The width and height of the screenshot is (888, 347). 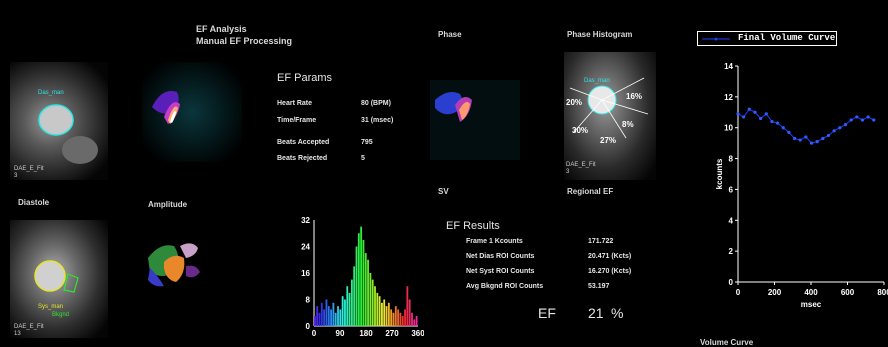 I want to click on x-tick-label: 200, so click(x=775, y=292).